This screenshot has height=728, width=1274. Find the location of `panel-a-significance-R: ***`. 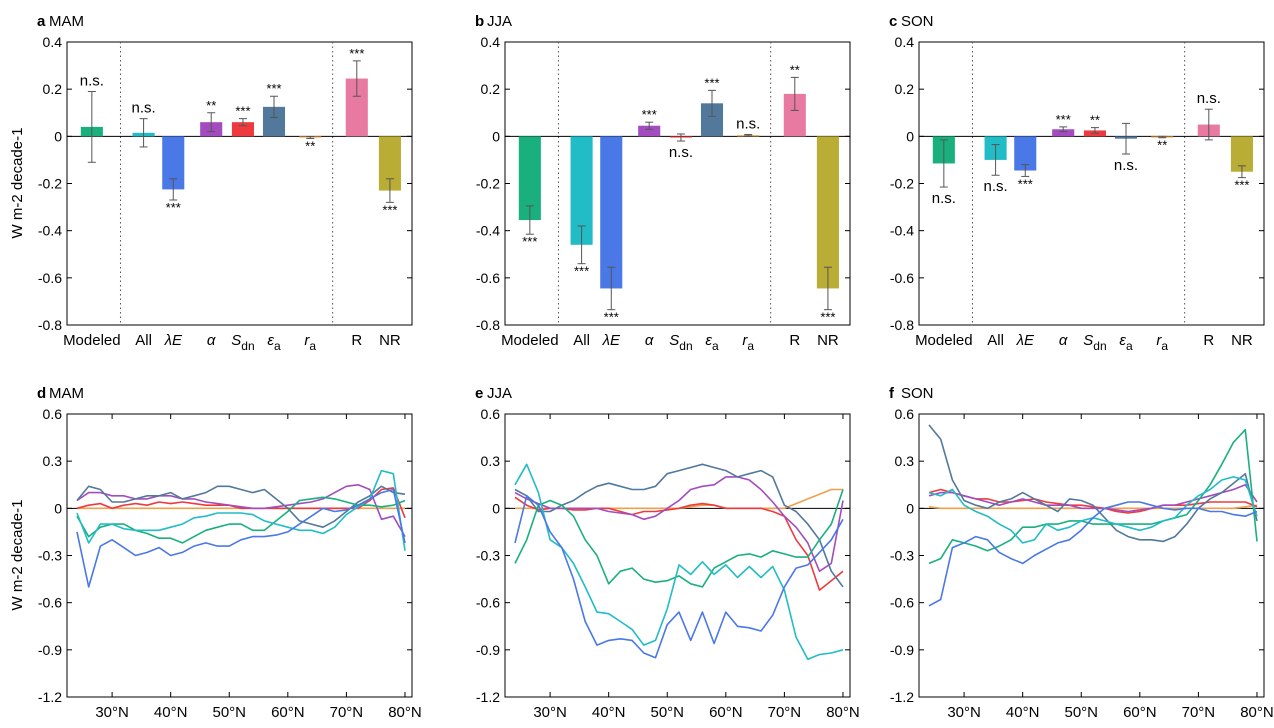

panel-a-significance-R: *** is located at coordinates (356, 53).